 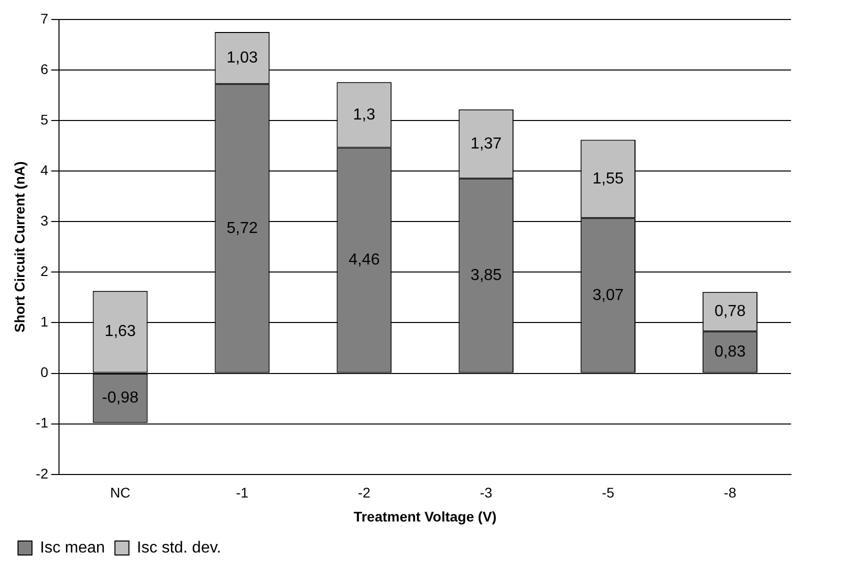 I want to click on data-label: -0,98, so click(x=120, y=398).